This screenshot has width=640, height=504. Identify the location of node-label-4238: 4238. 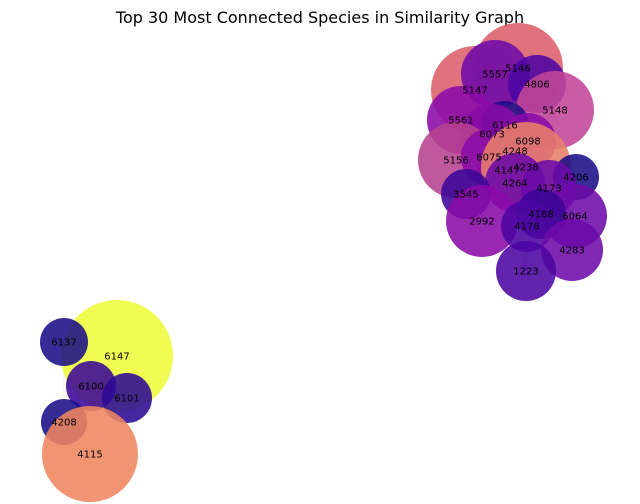
(525, 168).